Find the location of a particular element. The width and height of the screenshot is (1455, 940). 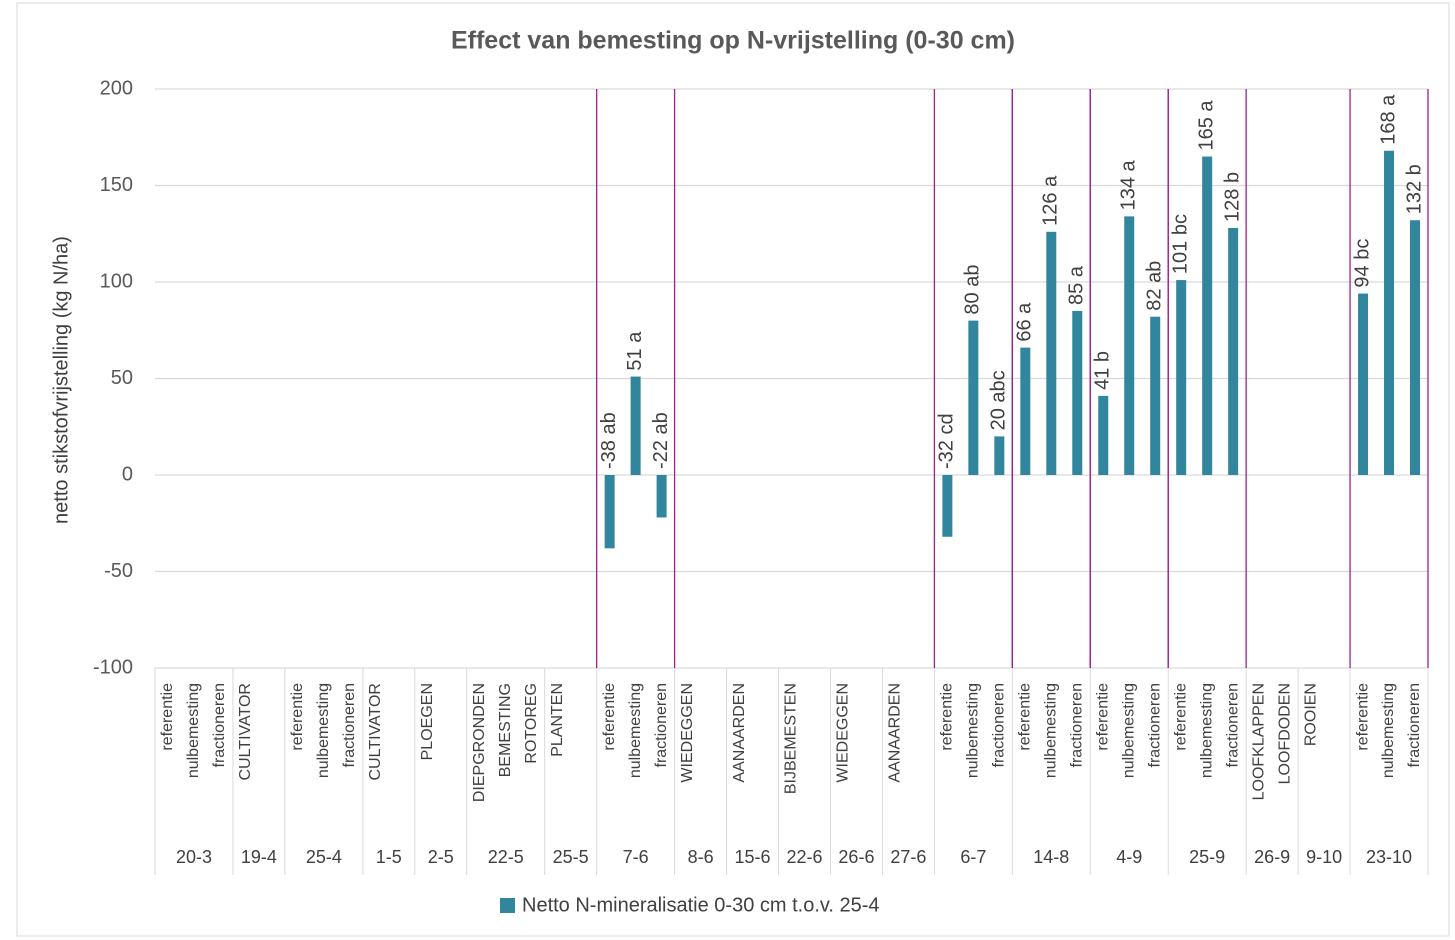

group-label: 15-6 is located at coordinates (753, 857).